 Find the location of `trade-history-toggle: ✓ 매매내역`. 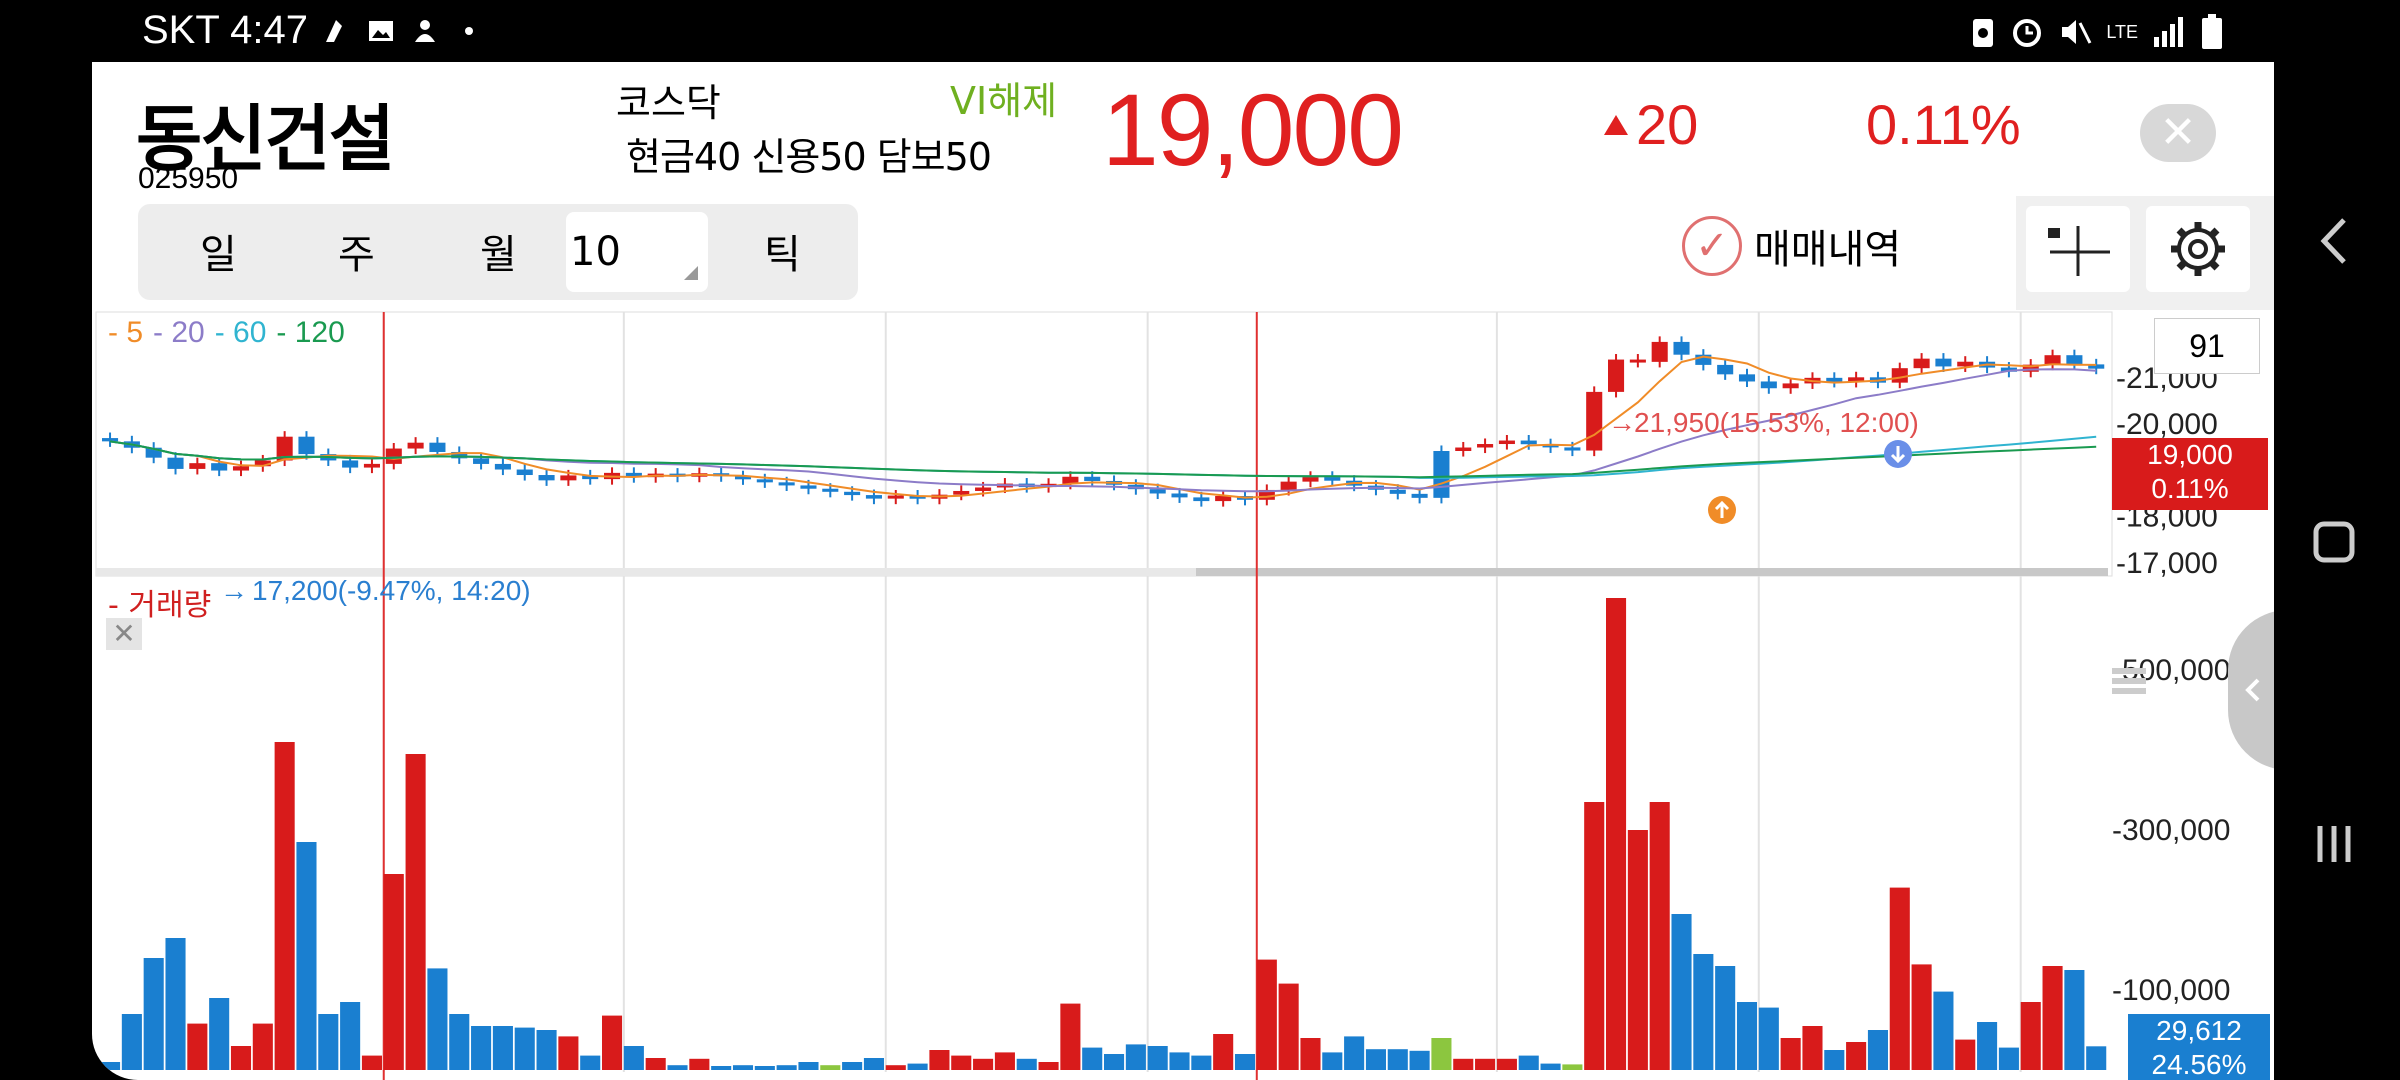

trade-history-toggle: ✓ 매매내역 is located at coordinates (1791, 246).